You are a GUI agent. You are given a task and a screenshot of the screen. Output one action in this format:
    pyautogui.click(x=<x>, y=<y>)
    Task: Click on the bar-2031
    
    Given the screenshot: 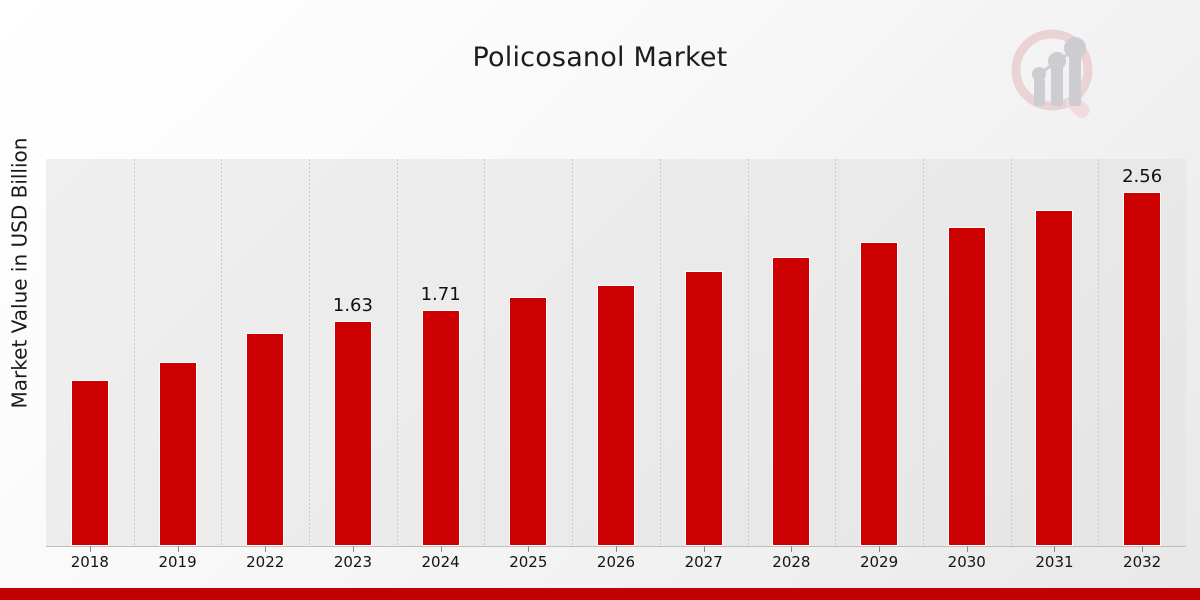 What is the action you would take?
    pyautogui.click(x=1054, y=378)
    